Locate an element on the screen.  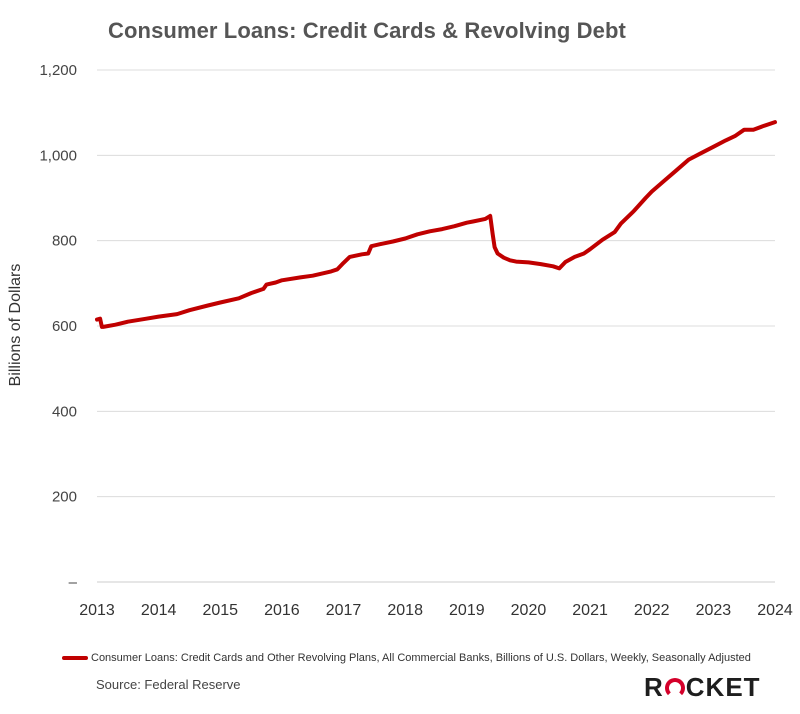
logo-text-end: CKET is located at coordinates (723, 687).